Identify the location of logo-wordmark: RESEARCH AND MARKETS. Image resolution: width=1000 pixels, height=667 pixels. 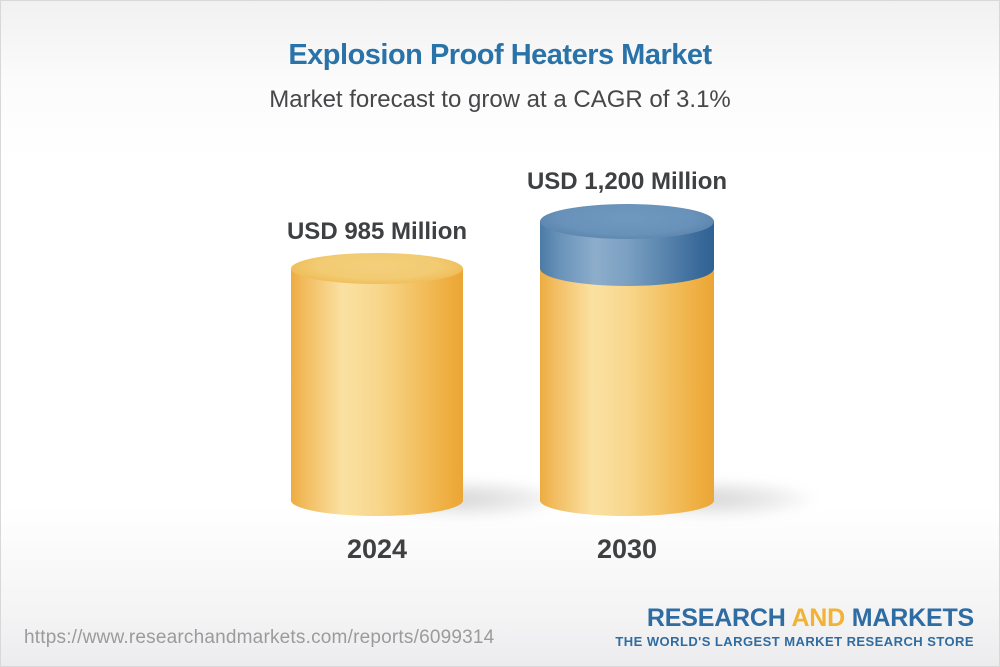
(794, 618).